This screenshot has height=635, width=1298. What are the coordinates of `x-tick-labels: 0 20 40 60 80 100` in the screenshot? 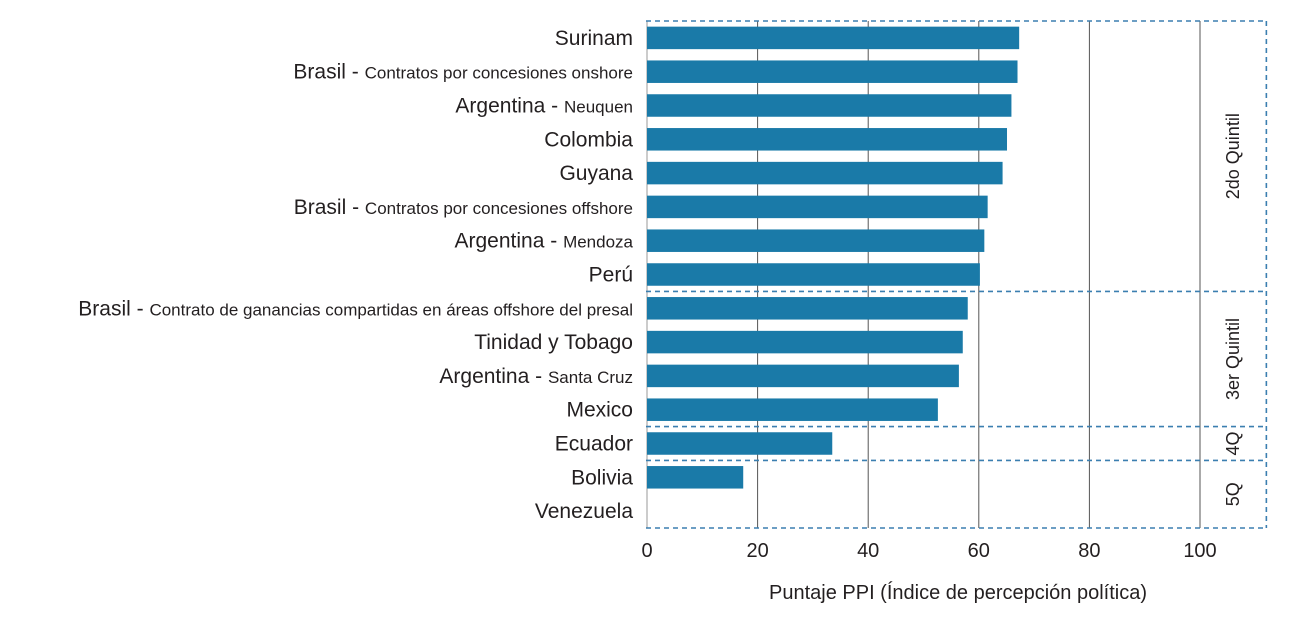 It's located at (928, 551).